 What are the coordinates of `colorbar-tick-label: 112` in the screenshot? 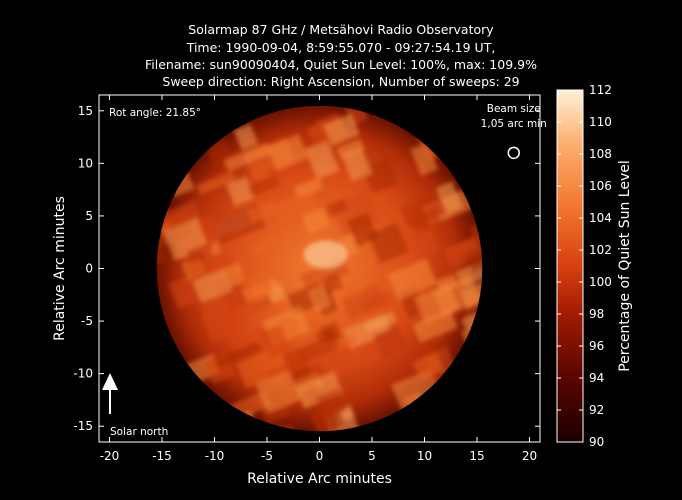 It's located at (600, 90).